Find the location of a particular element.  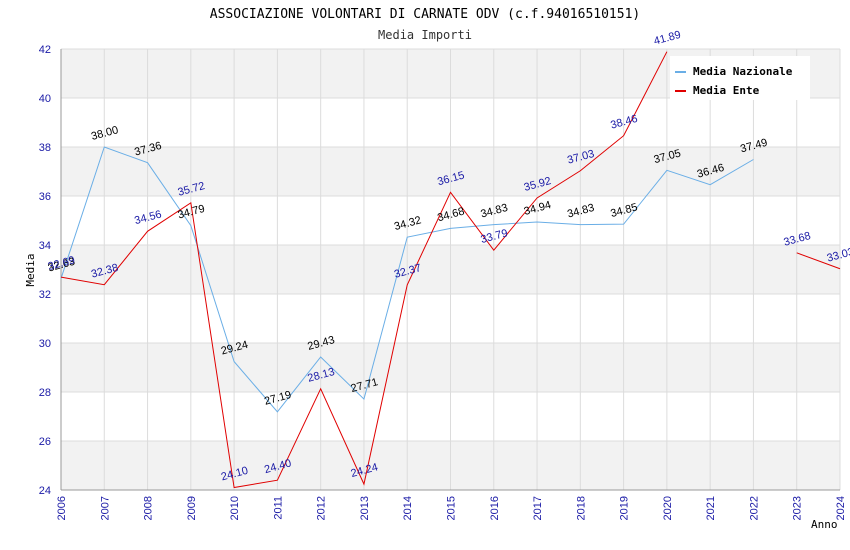

legend-label-media-nazionale: Media Nazionale is located at coordinates (743, 71).